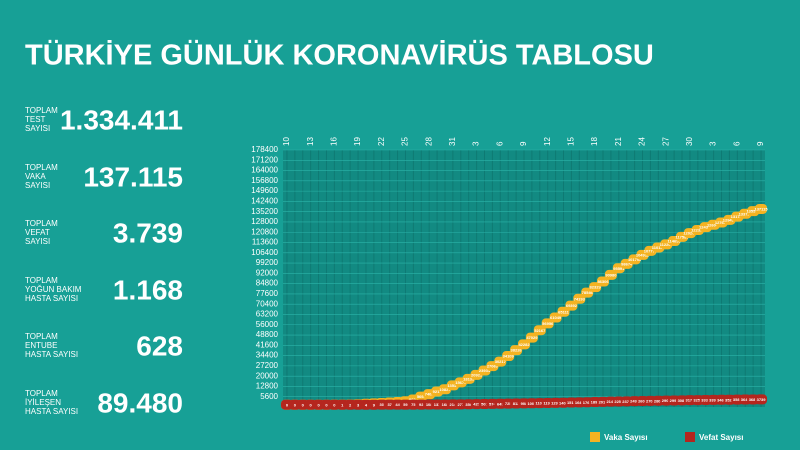  What do you see at coordinates (604, 401) in the screenshot?
I see `data-label: 2017` at bounding box center [604, 401].